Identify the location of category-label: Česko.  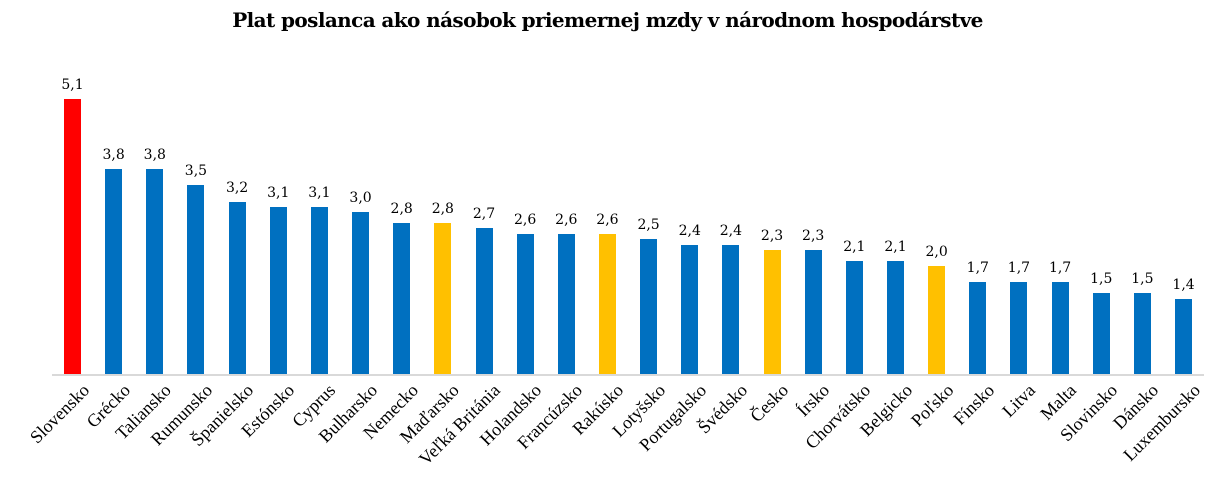
(769, 403).